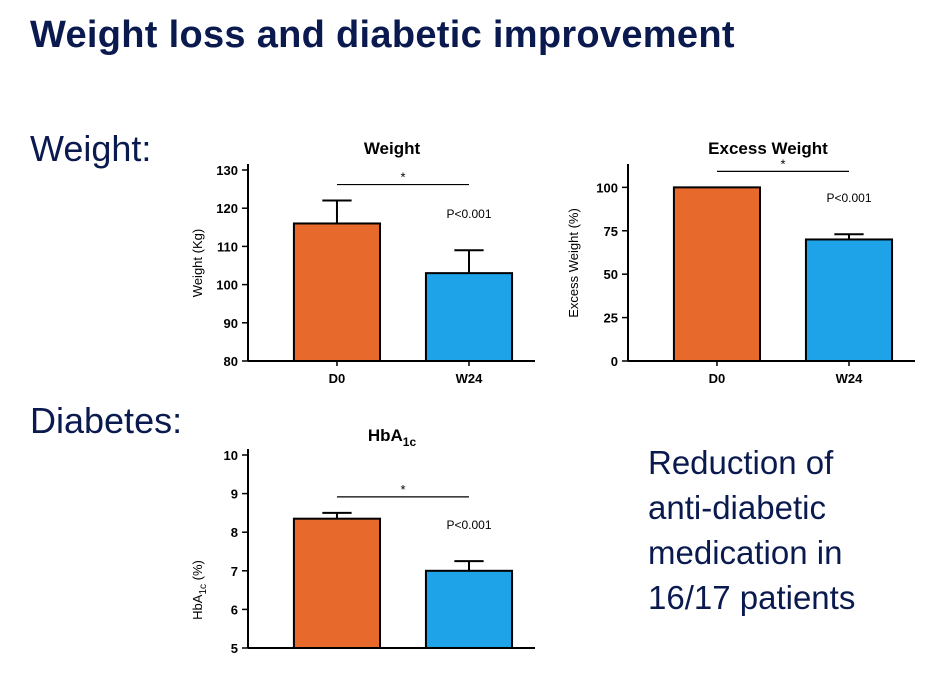  I want to click on y-axis-label: HbA1c (%), so click(199, 590).